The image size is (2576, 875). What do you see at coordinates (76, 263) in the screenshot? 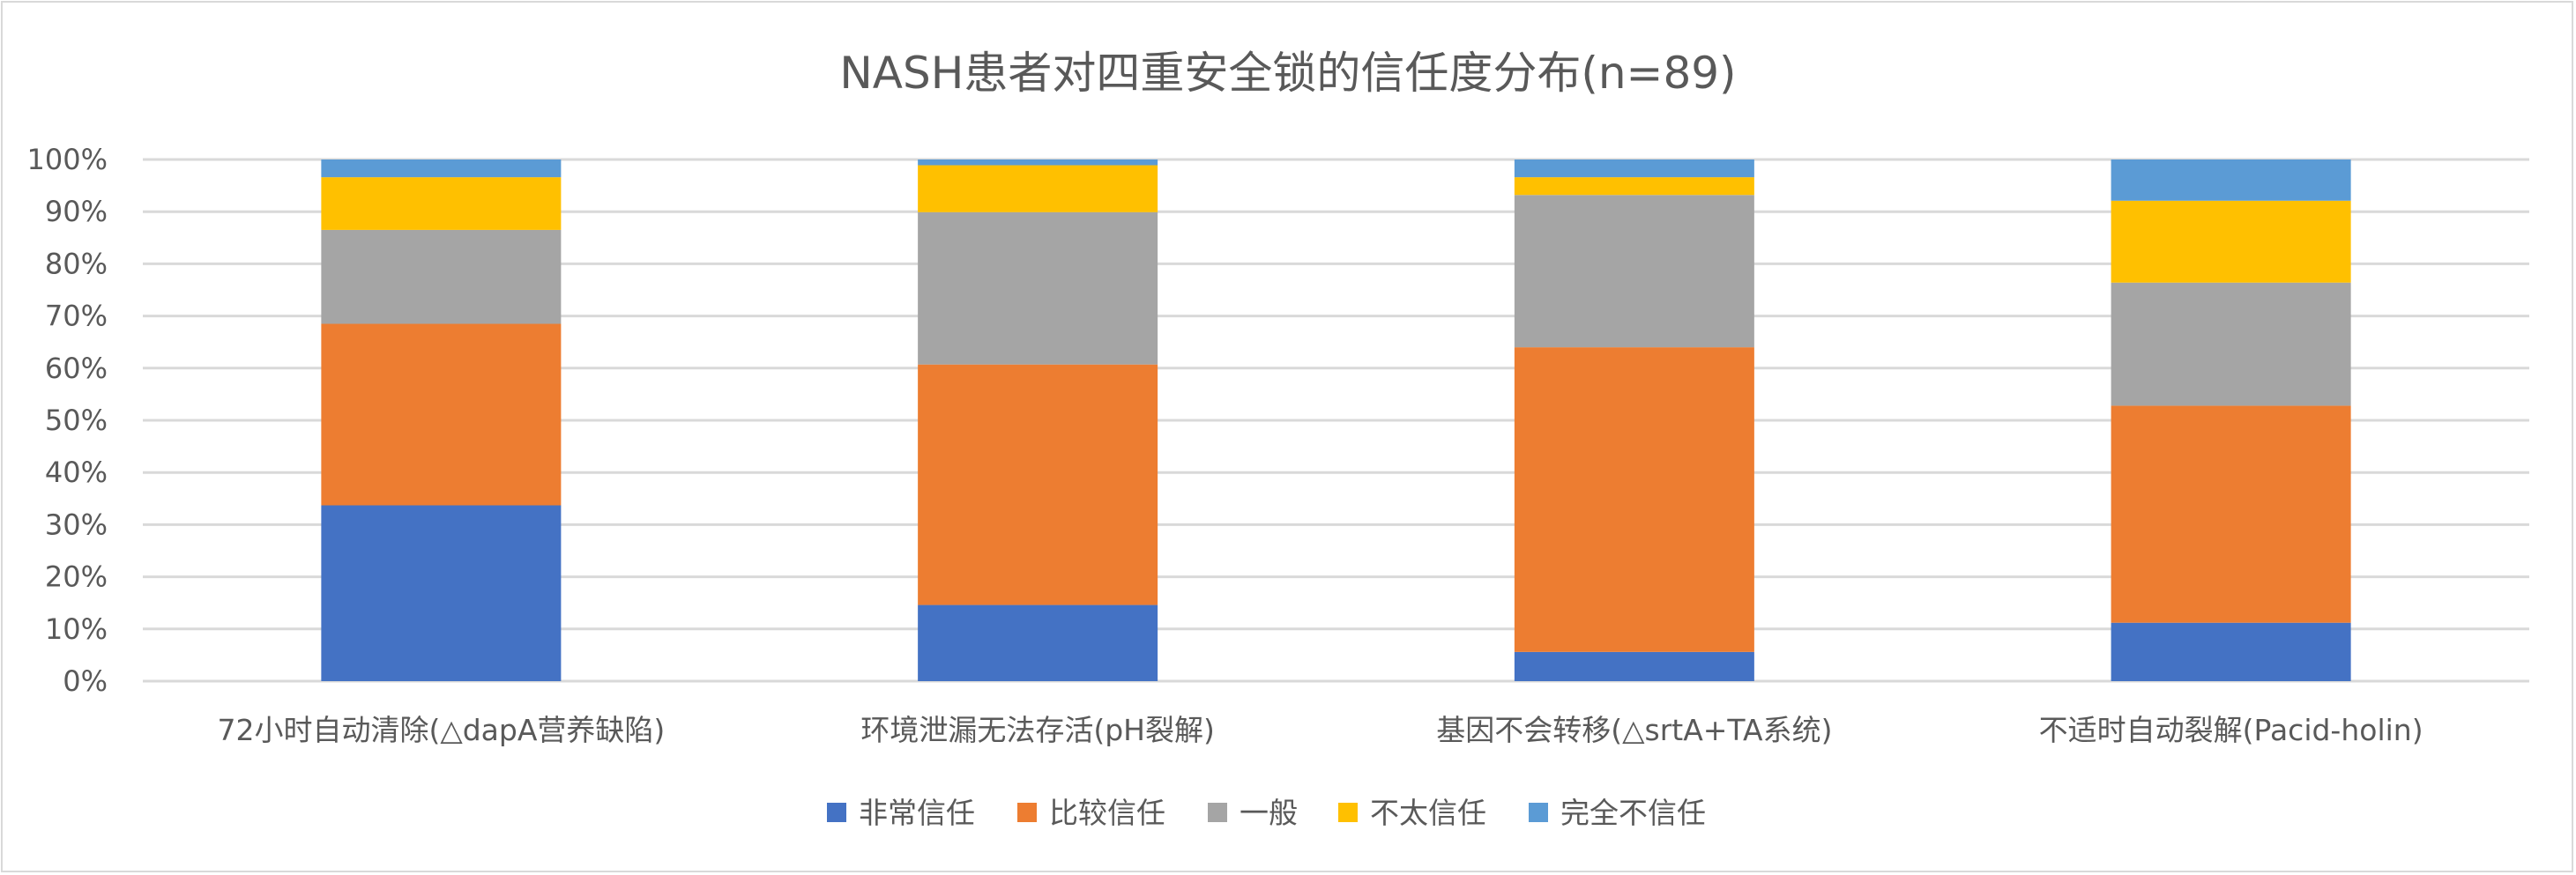
I see `y-tick-label: 80%` at bounding box center [76, 263].